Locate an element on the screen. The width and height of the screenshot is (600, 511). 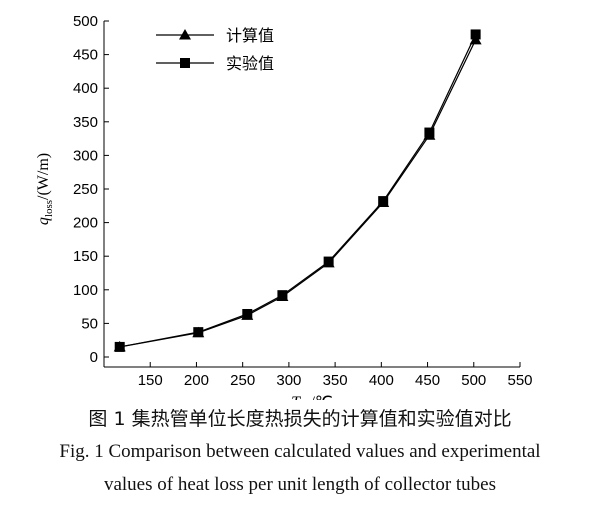
y-axis-label: qloss/(W/m) is located at coordinates (45, 189).